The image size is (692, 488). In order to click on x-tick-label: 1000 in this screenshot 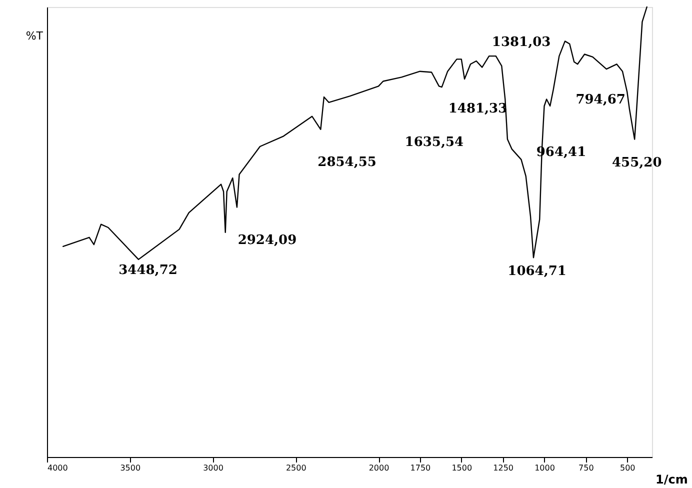, I will do `click(544, 468)`.